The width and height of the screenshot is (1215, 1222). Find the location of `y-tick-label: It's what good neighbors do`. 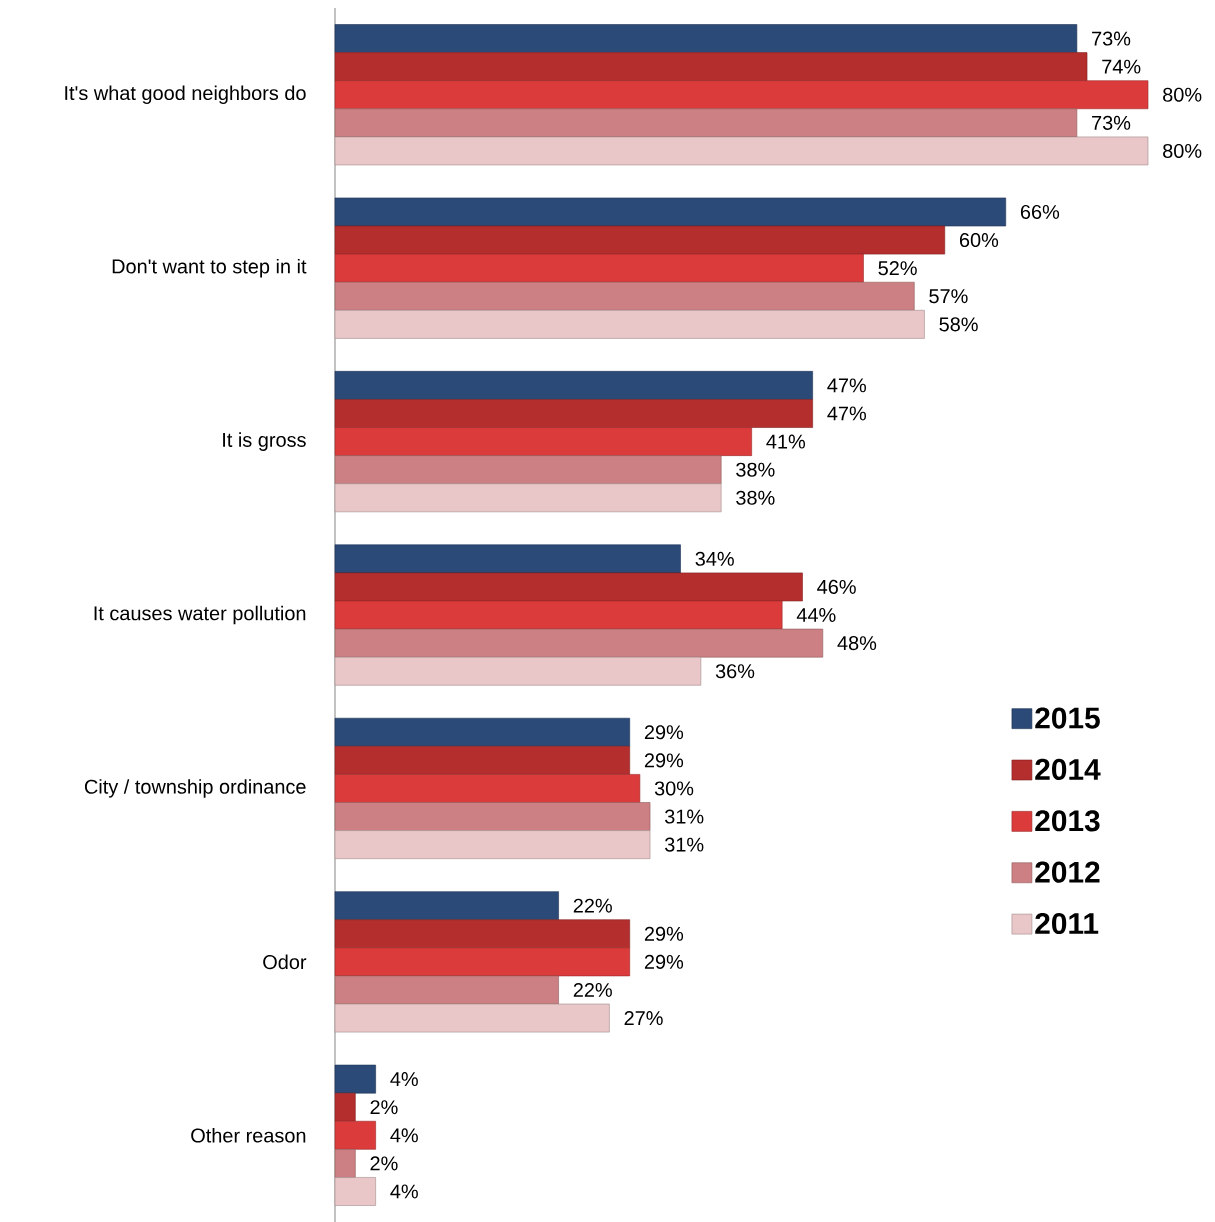

y-tick-label: It's what good neighbors do is located at coordinates (185, 95).